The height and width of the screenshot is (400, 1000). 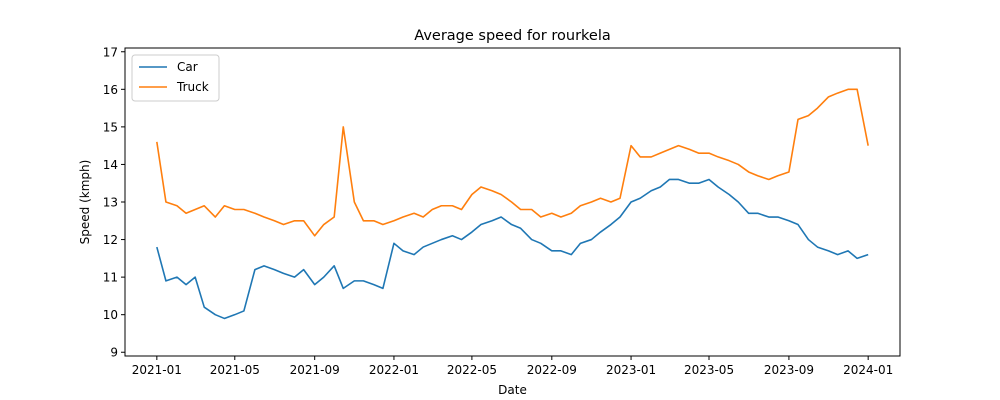 I want to click on y-tick-label: 10, so click(x=110, y=315).